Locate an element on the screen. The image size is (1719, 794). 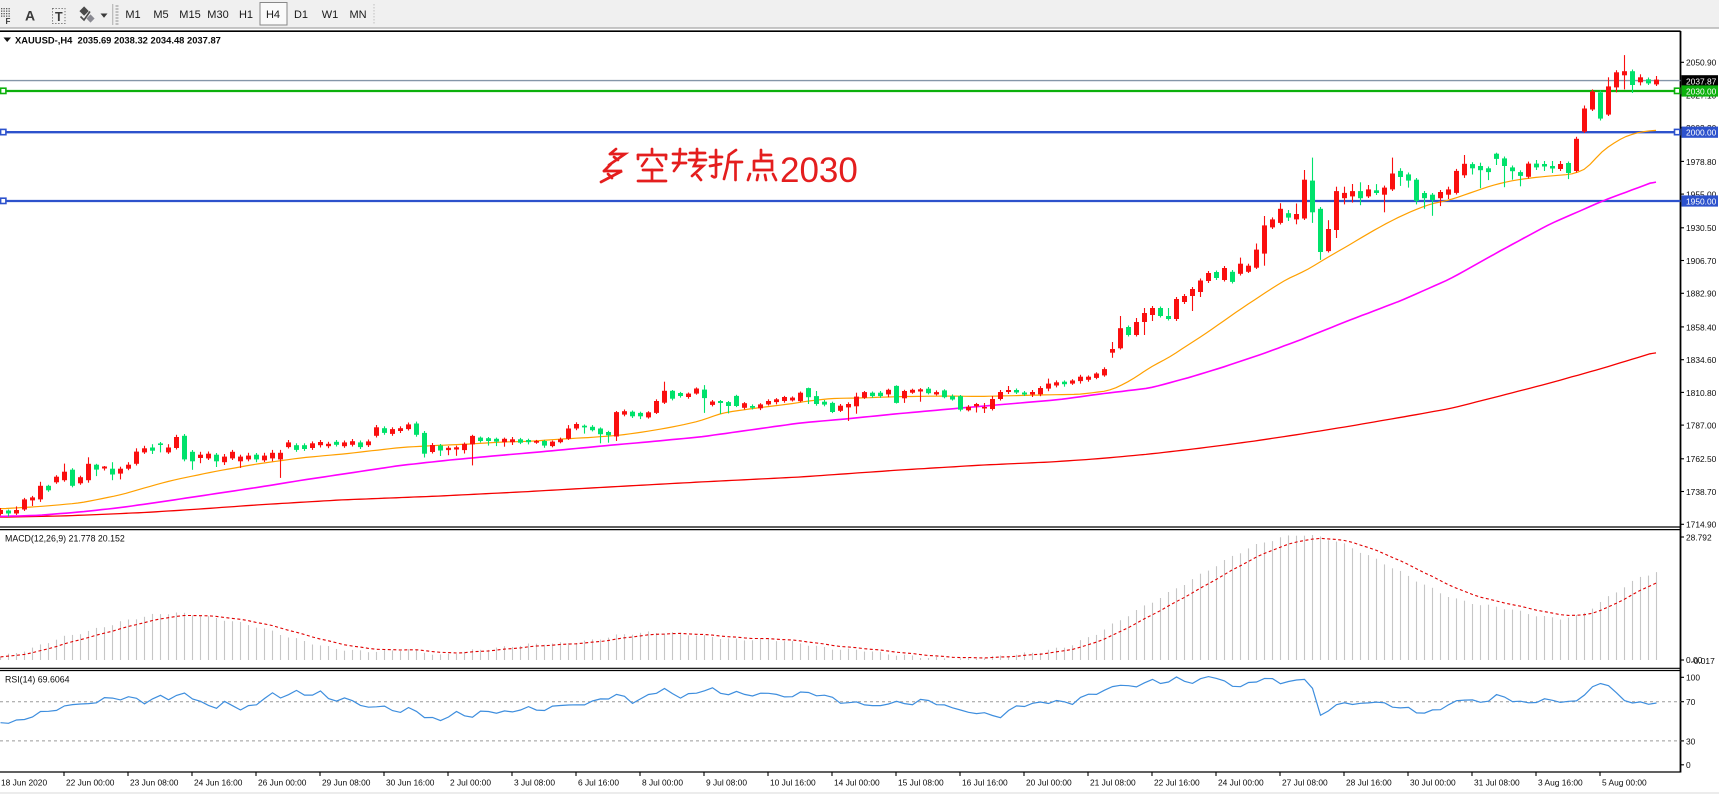
svg-text: 22 Jun 00:00 is located at coordinates (90, 783).